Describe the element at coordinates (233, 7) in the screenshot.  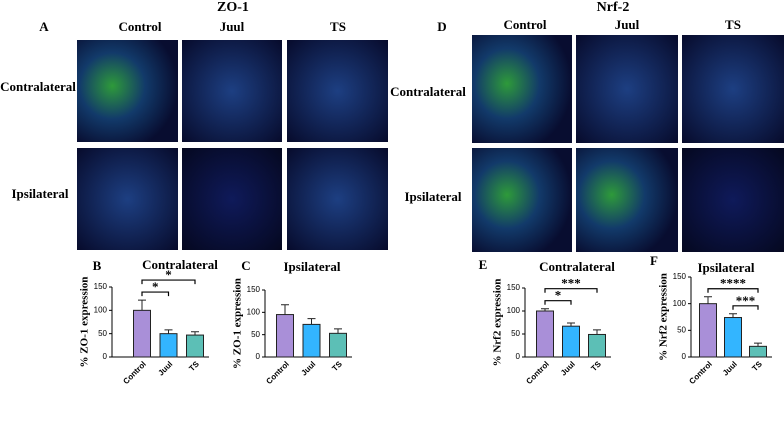
I see `group-title: ZO-1` at that location.